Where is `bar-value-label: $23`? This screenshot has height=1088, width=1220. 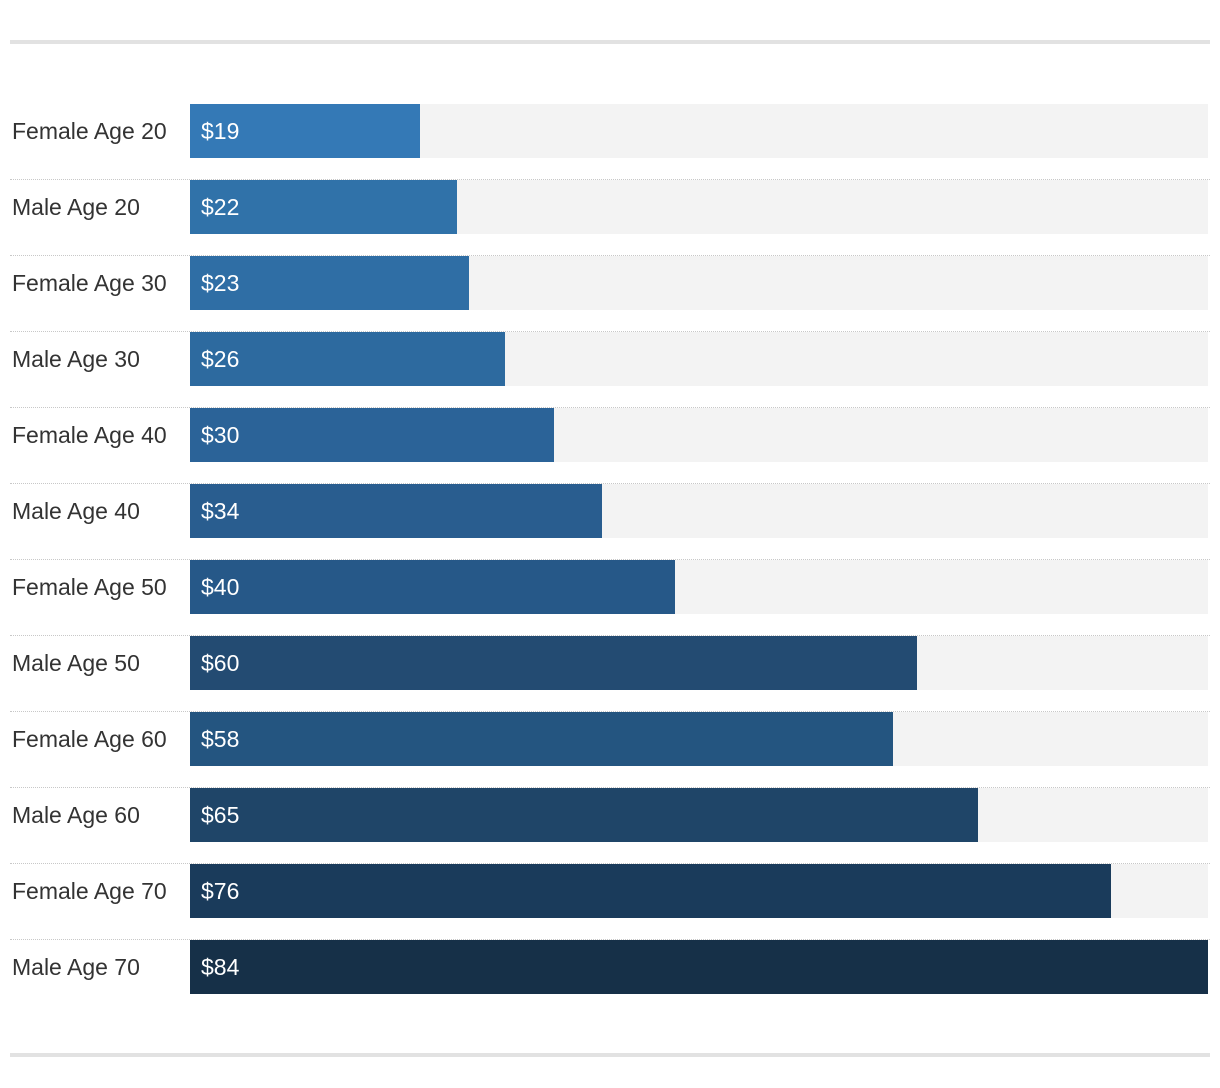 bar-value-label: $23 is located at coordinates (220, 283).